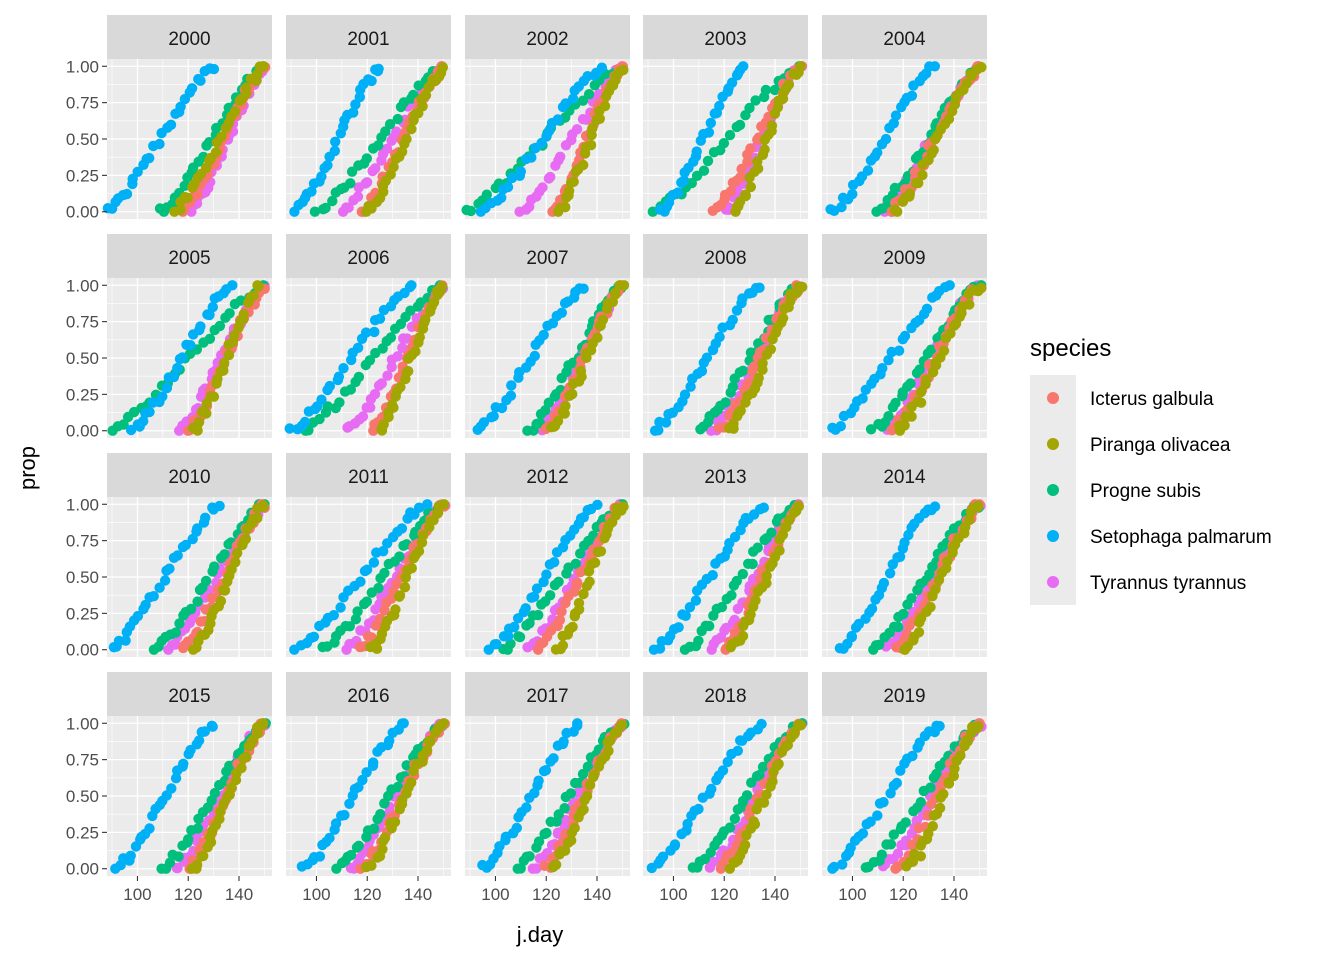 The width and height of the screenshot is (1344, 960). Describe the element at coordinates (27, 468) in the screenshot. I see `y-axis-title: prop` at that location.